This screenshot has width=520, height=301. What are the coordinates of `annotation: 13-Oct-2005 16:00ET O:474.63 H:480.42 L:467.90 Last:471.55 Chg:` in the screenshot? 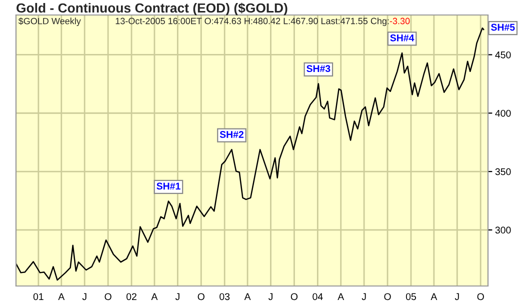 It's located at (252, 22).